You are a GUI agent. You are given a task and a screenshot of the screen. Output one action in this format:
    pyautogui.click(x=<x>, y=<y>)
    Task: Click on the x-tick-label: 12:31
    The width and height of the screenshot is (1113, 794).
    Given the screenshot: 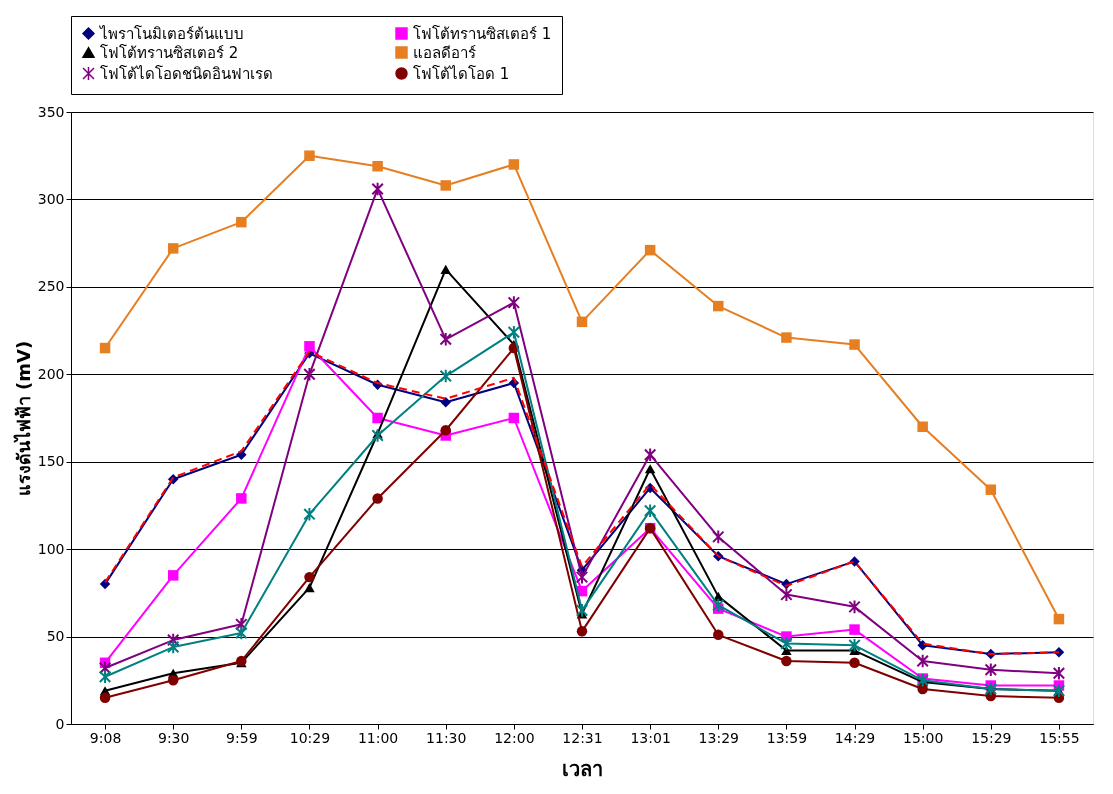 What is the action you would take?
    pyautogui.click(x=582, y=737)
    